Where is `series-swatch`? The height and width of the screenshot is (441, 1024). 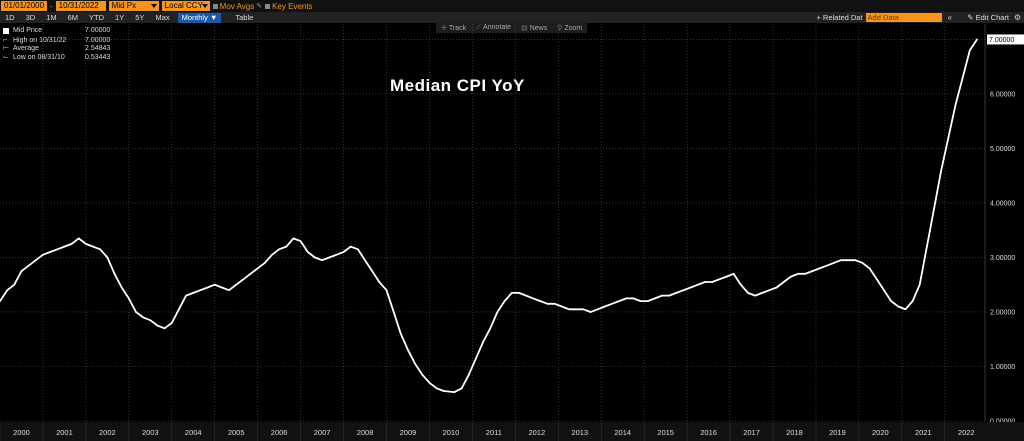
series-swatch is located at coordinates (6, 31).